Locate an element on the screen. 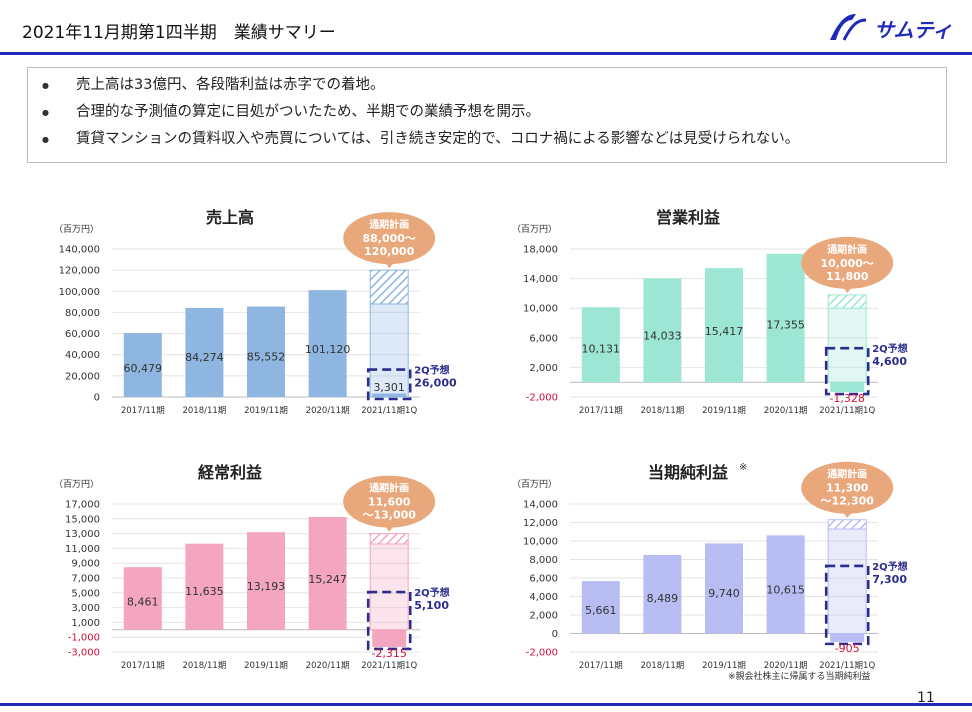  y-tick-label: 10,000 is located at coordinates (540, 309).